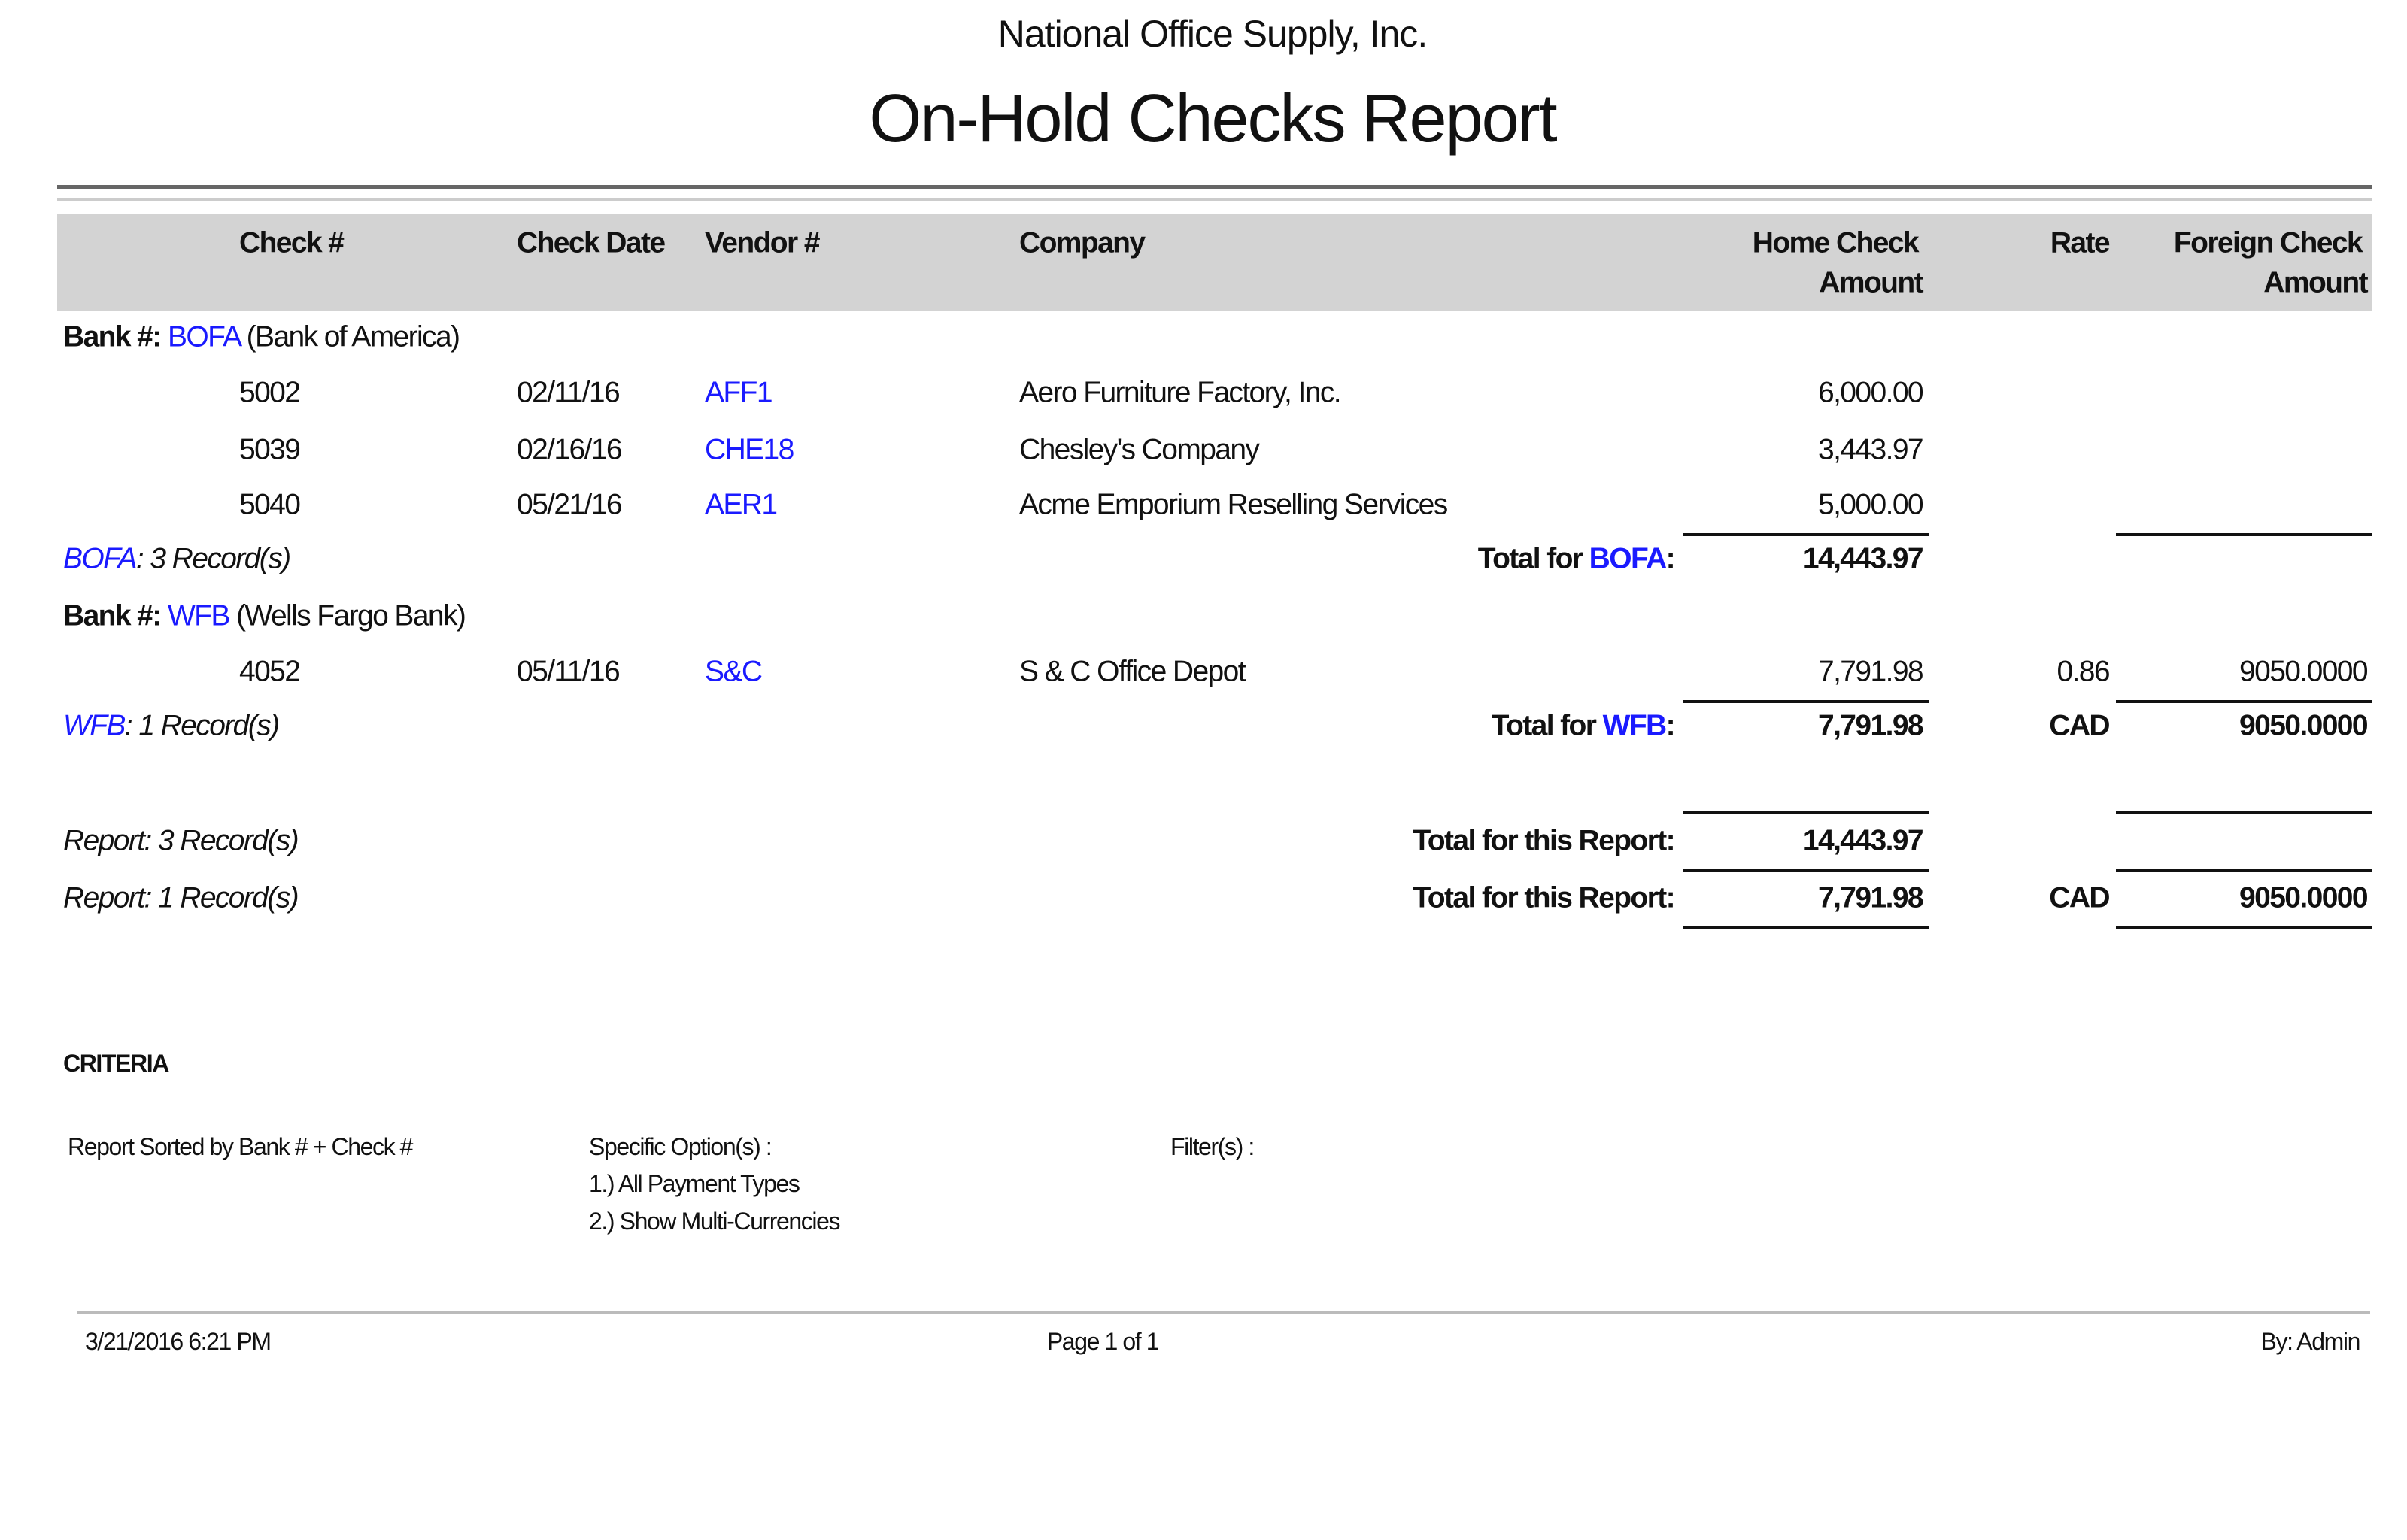  Describe the element at coordinates (694, 1183) in the screenshot. I see `criteria-option: 1.) All Payment Types` at that location.